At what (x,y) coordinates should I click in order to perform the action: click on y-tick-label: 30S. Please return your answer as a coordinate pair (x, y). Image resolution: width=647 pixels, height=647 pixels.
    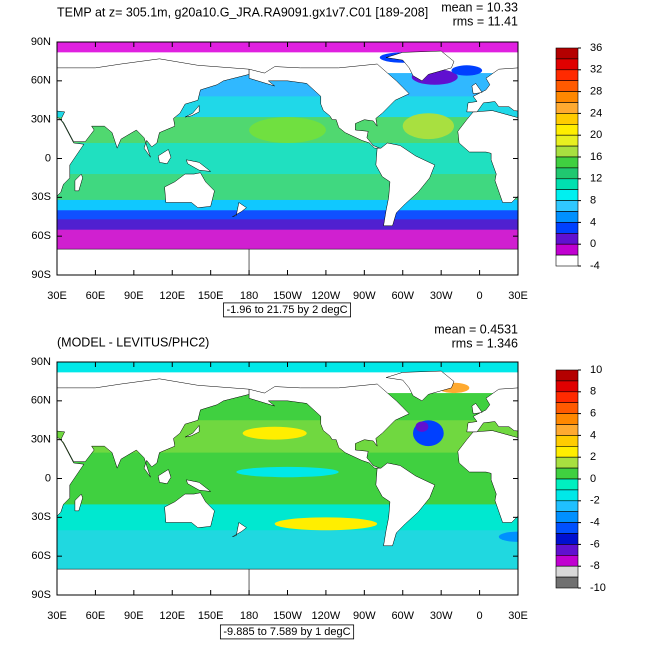
    Looking at the image, I should click on (41, 197).